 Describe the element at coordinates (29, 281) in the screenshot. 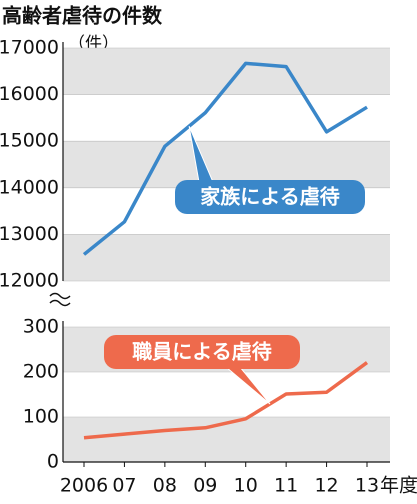

I see `y-tick-label: 12000` at that location.